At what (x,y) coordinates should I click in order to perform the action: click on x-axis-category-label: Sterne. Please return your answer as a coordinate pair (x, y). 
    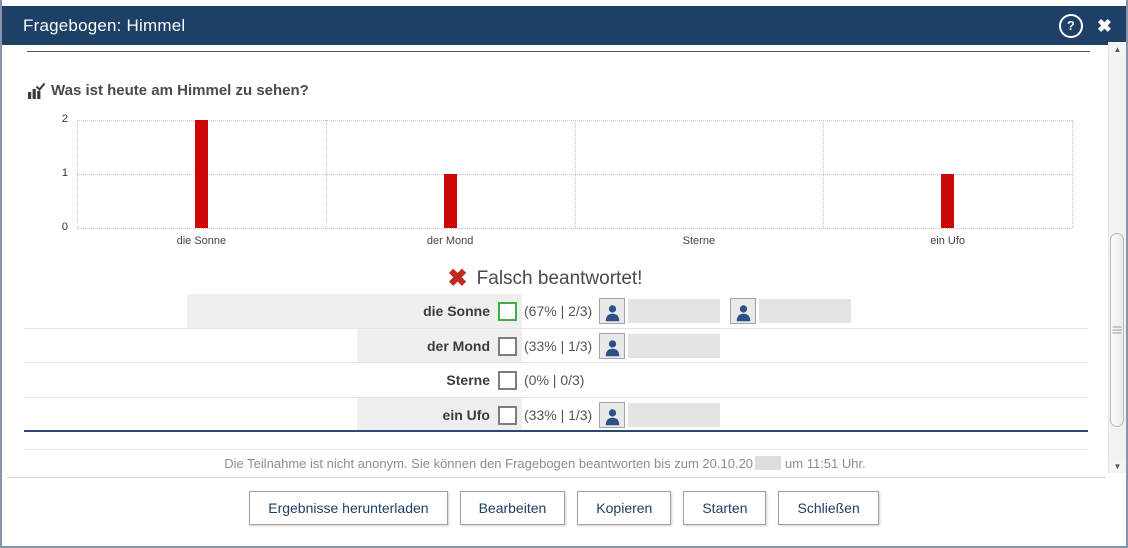
    Looking at the image, I should click on (699, 241).